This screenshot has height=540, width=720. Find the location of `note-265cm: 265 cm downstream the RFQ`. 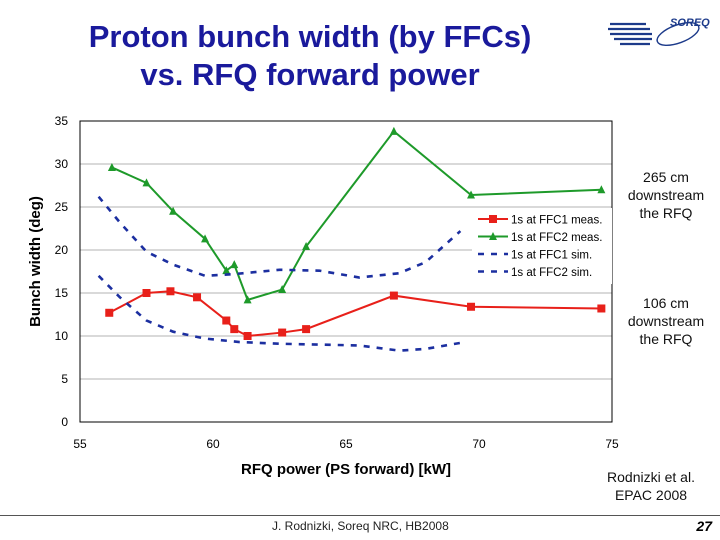

note-265cm: 265 cm downstream the RFQ is located at coordinates (666, 195).